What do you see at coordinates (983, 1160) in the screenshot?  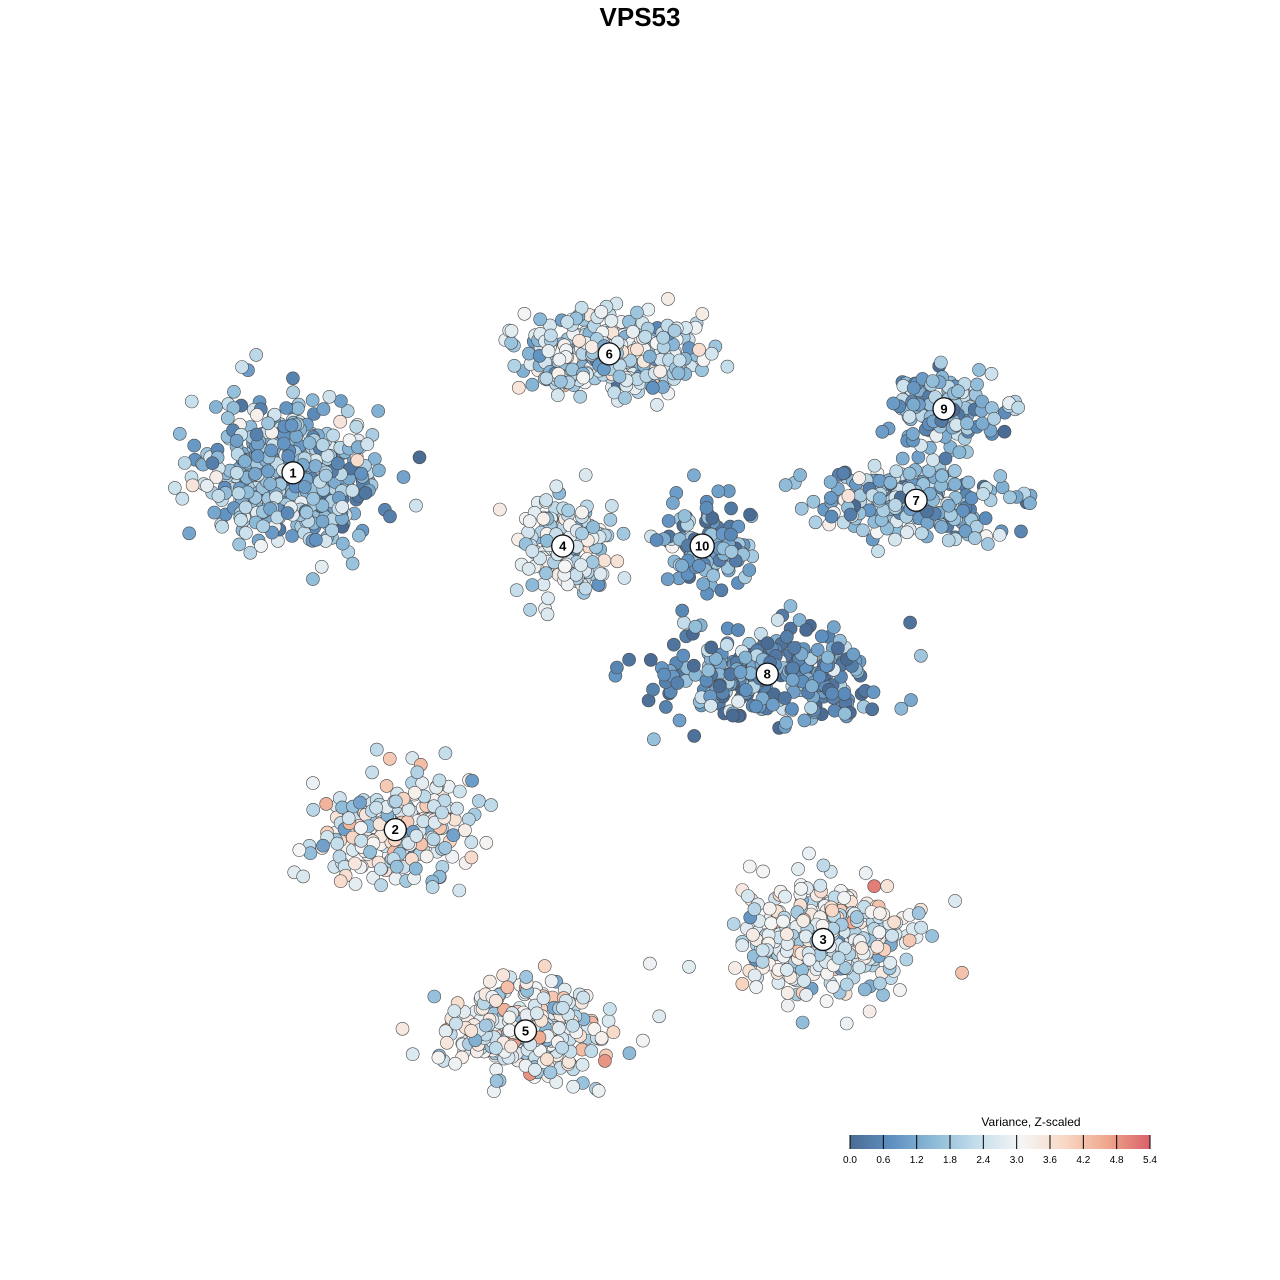 I see `legend-tick-label: 2.4` at bounding box center [983, 1160].